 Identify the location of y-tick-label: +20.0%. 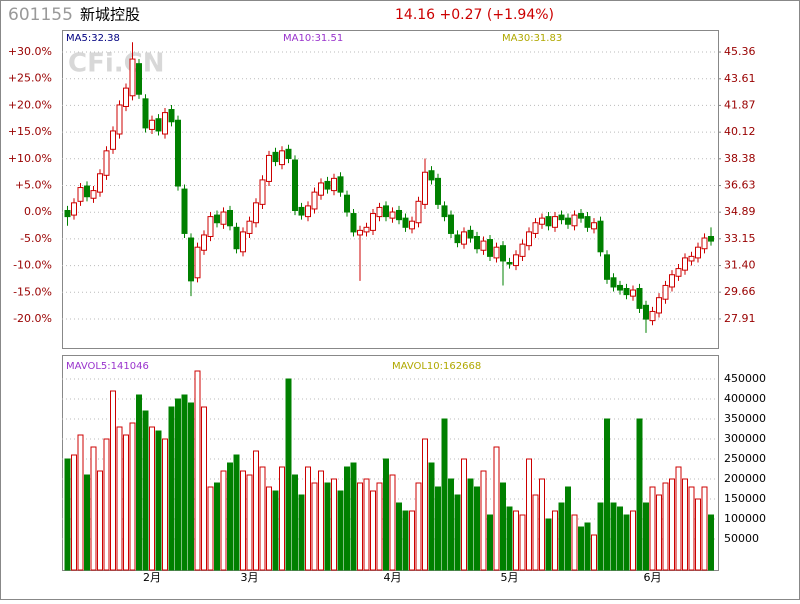
(30, 104).